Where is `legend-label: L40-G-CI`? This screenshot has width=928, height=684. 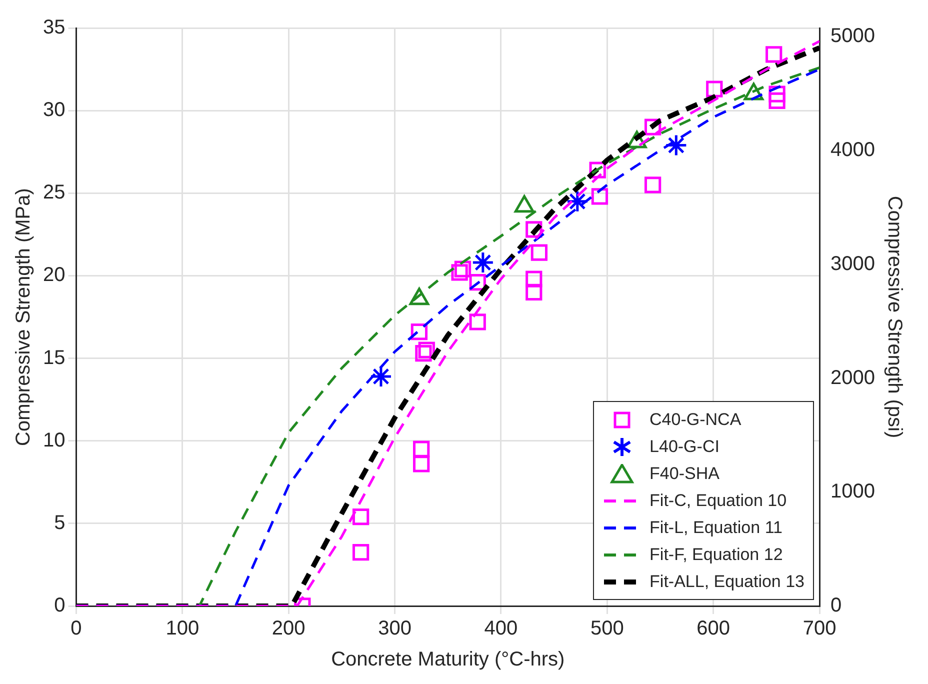 legend-label: L40-G-CI is located at coordinates (685, 446).